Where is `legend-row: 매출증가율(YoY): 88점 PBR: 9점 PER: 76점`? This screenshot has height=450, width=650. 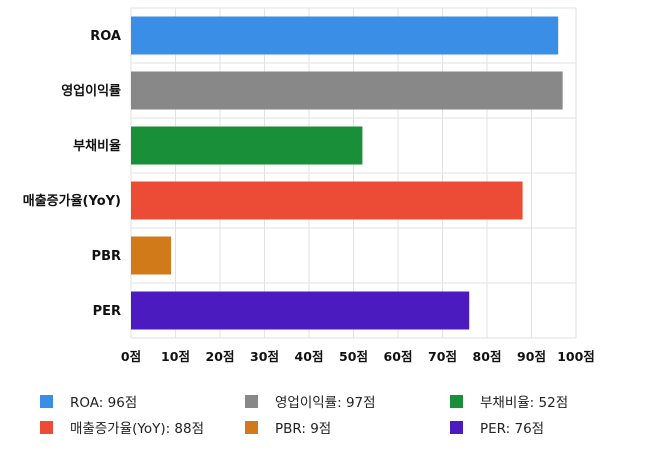 legend-row: 매출증가율(YoY): 88점 PBR: 9점 PER: 76점 is located at coordinates (340, 427).